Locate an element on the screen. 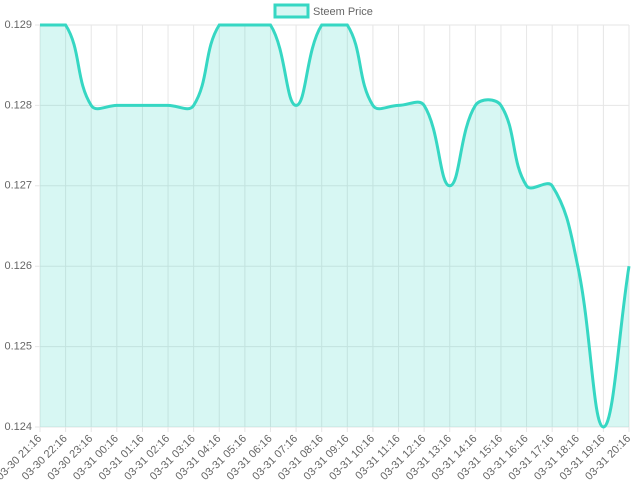 Image resolution: width=640 pixels, height=480 pixels. y-tick-label: 0.128 is located at coordinates (18, 105).